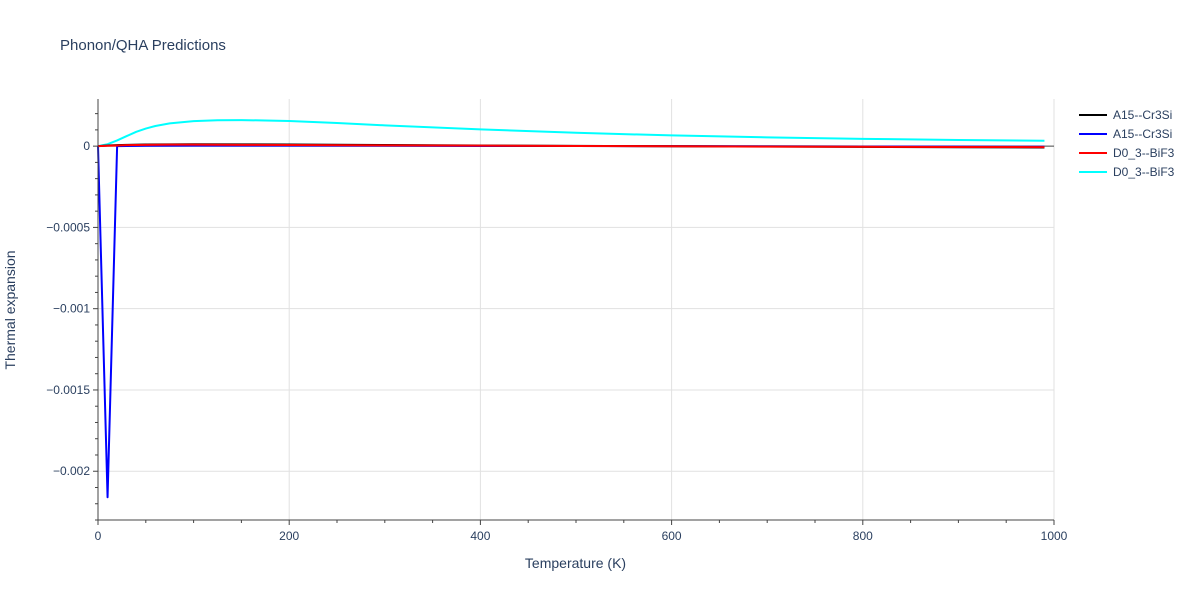  What do you see at coordinates (86, 146) in the screenshot?
I see `y-tick-label: 0` at bounding box center [86, 146].